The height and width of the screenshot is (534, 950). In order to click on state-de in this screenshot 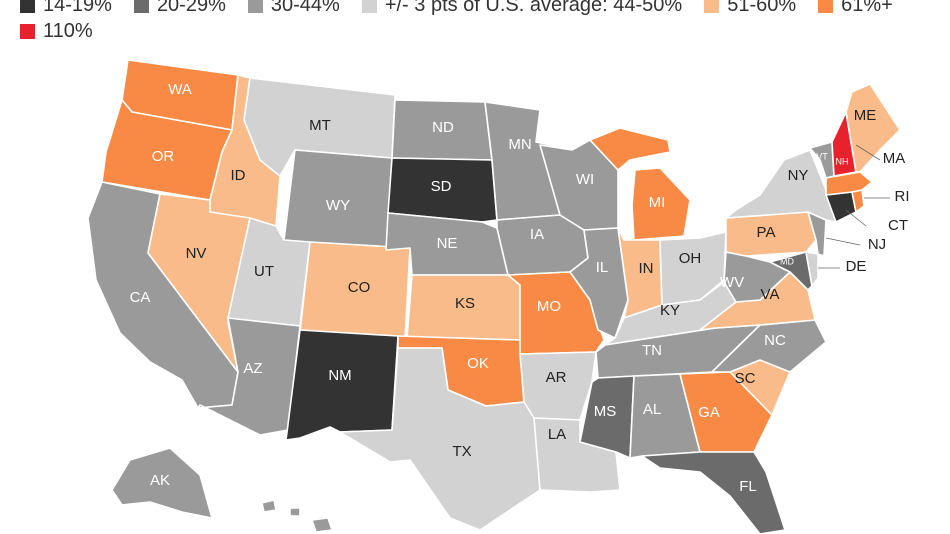, I will do `click(812, 269)`.